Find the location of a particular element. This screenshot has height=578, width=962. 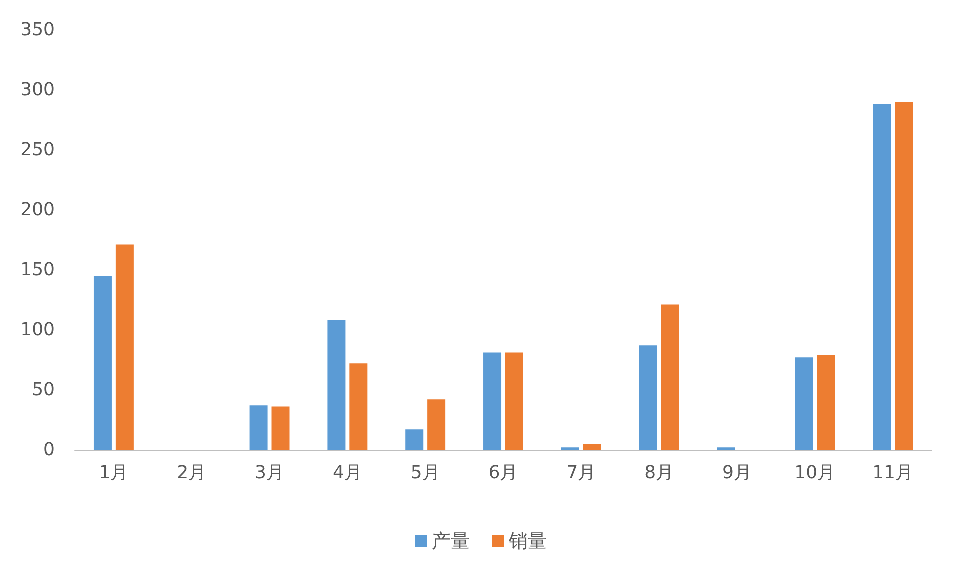

y-tick-label: 350 is located at coordinates (37, 30).